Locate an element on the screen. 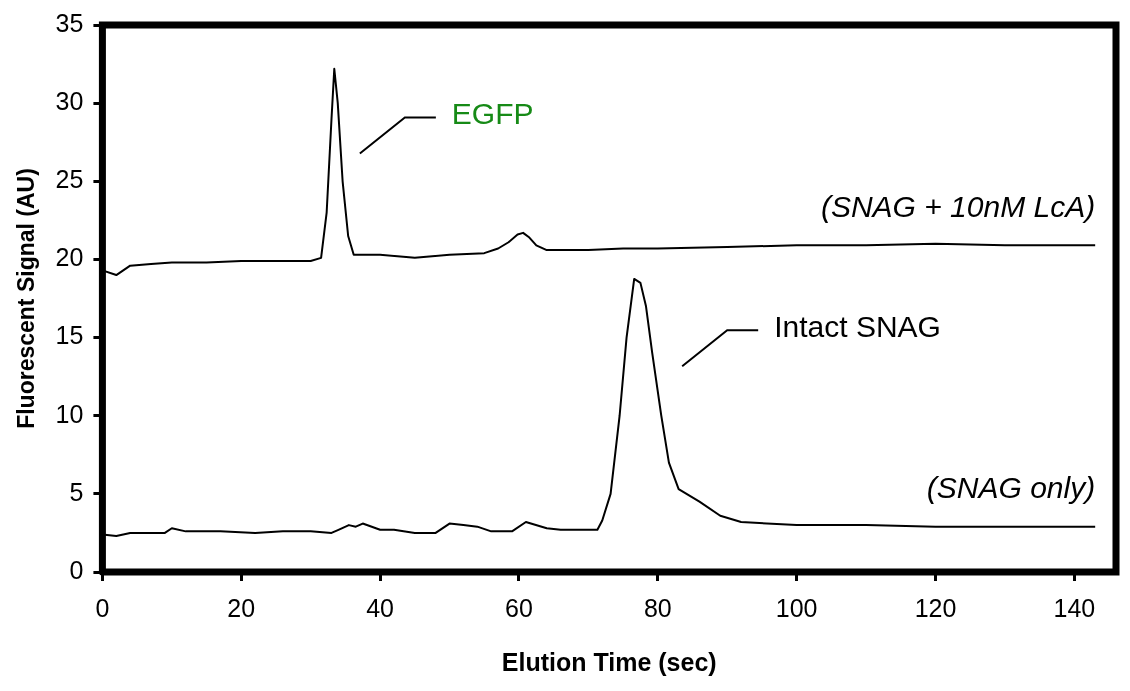  x-tick-label: 120 is located at coordinates (935, 607).